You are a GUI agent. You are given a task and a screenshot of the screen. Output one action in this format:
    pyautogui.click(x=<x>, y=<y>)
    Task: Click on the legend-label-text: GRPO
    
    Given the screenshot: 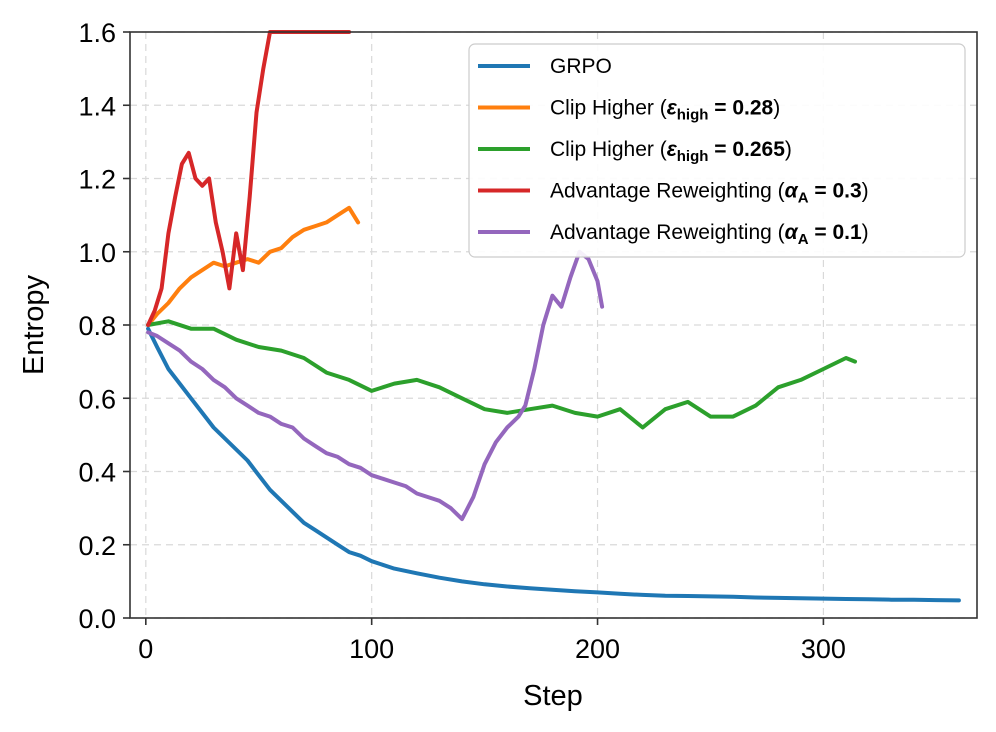 What is the action you would take?
    pyautogui.click(x=581, y=66)
    